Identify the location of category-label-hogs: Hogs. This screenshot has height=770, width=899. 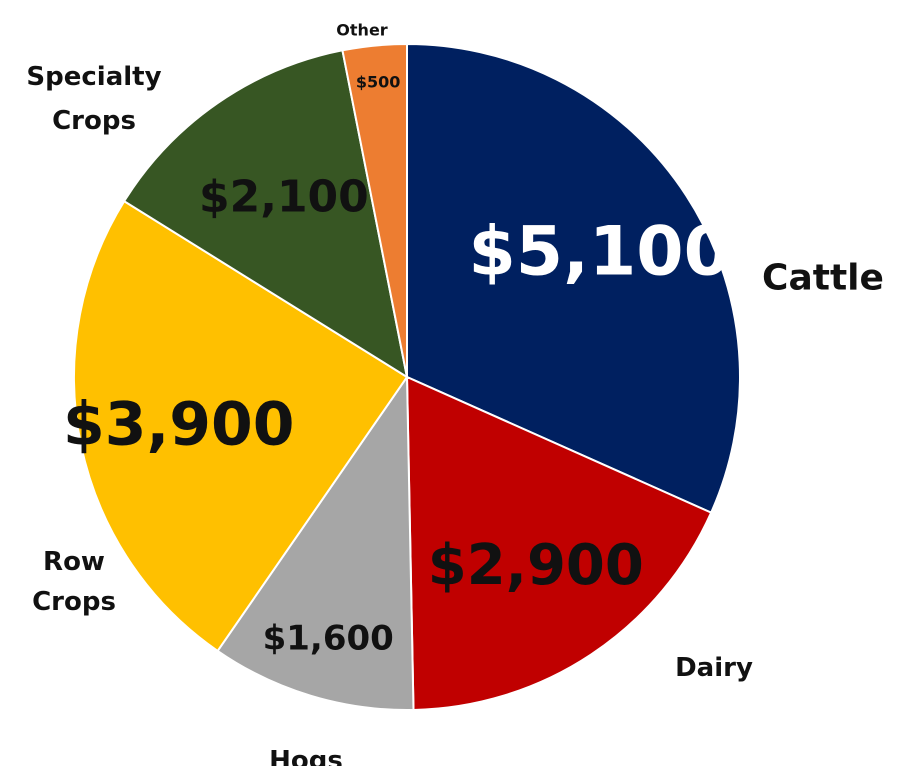
(306, 756).